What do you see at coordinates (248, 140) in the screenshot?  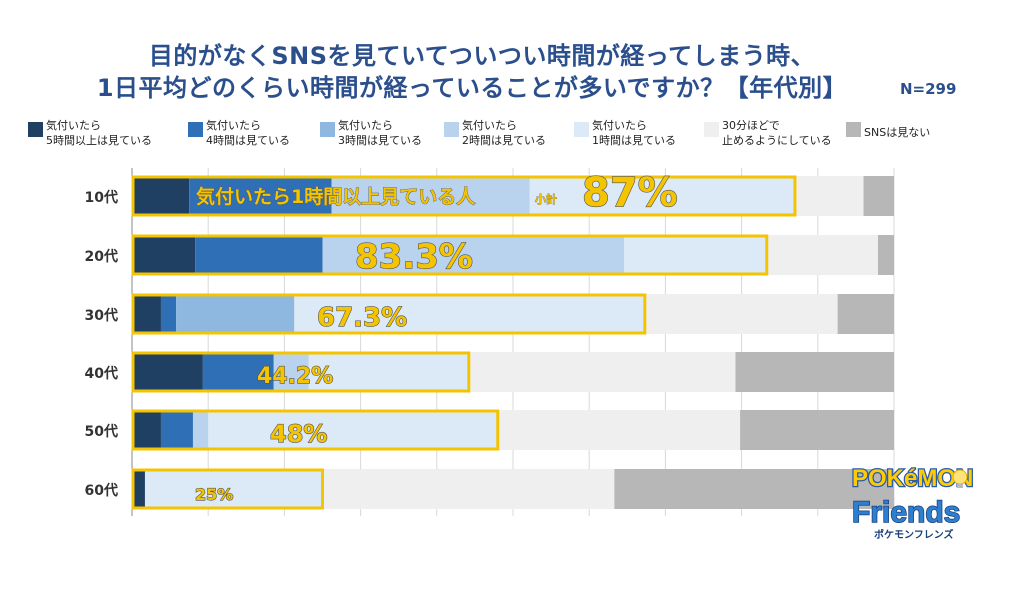 I see `legend-label: 4時間は見ている` at bounding box center [248, 140].